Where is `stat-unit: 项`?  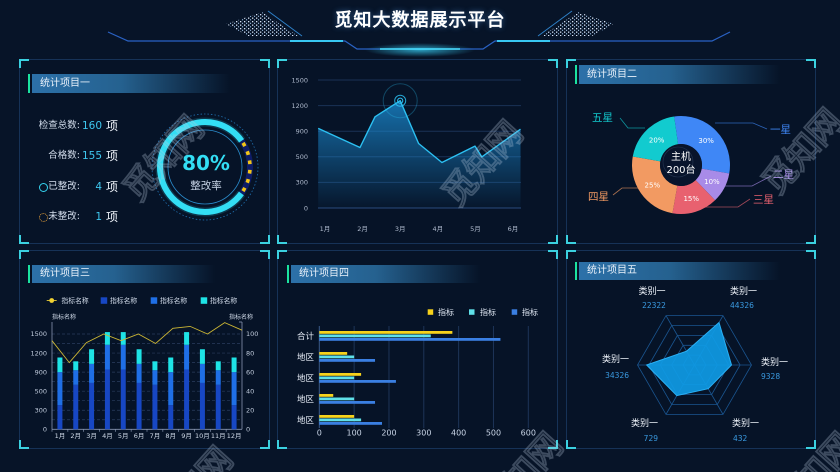
stat-unit: 项 is located at coordinates (112, 156).